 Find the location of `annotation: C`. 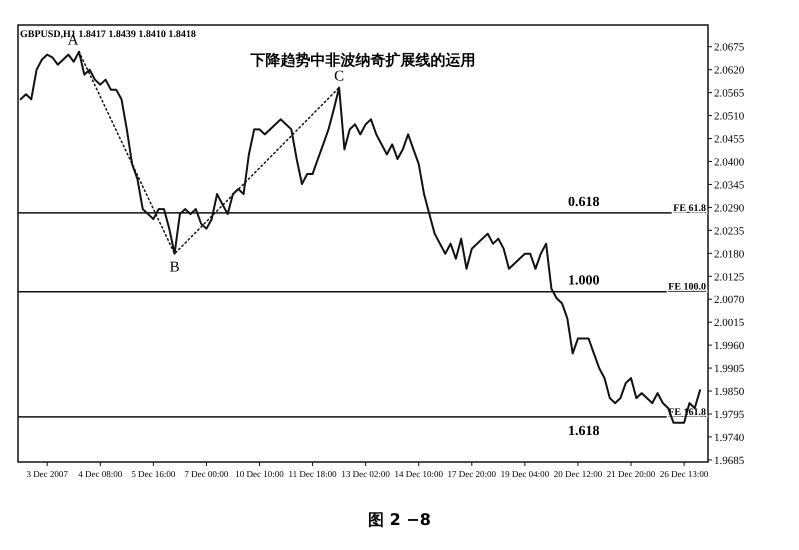

annotation: C is located at coordinates (339, 76).